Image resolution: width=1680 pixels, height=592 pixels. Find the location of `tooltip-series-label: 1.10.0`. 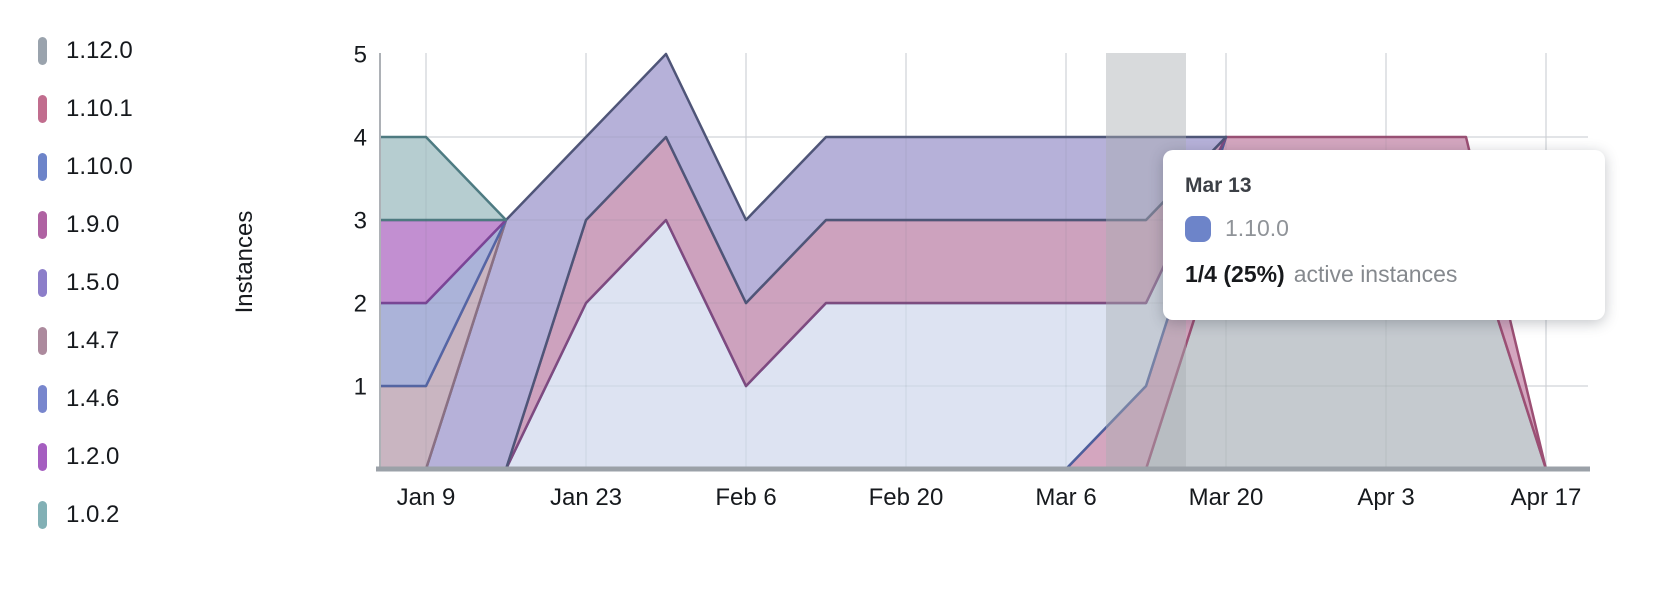

tooltip-series-label: 1.10.0 is located at coordinates (1257, 228).